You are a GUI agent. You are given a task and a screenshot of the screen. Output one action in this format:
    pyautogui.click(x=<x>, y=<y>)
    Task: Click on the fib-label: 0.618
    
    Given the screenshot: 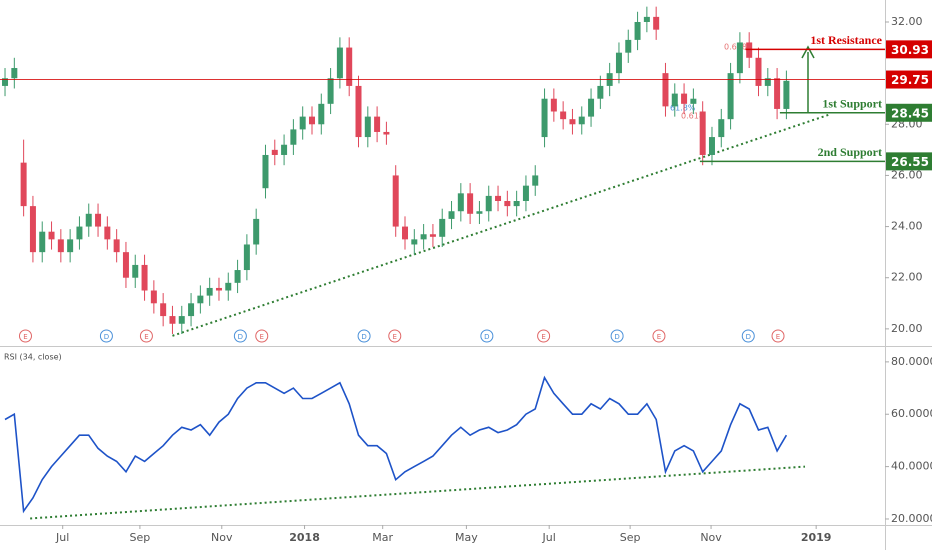 What is the action you would take?
    pyautogui.click(x=735, y=47)
    